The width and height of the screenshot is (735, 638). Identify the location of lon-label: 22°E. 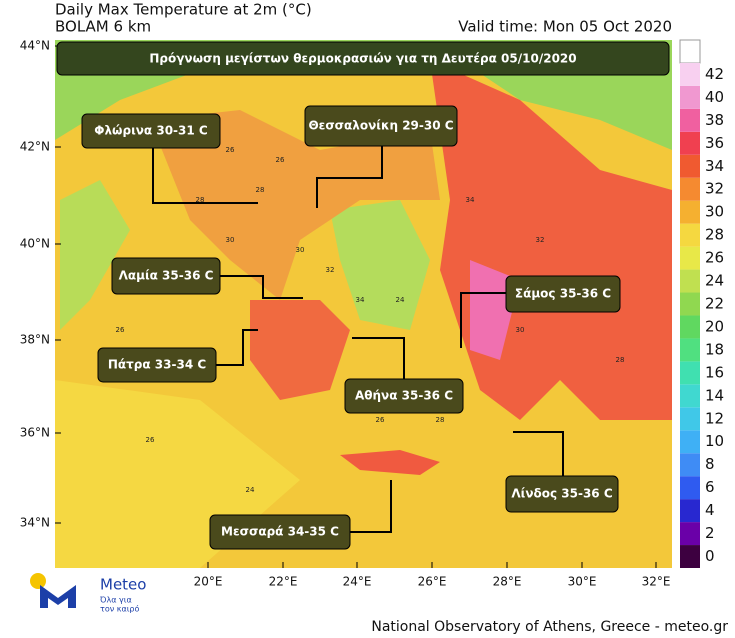
(283, 582).